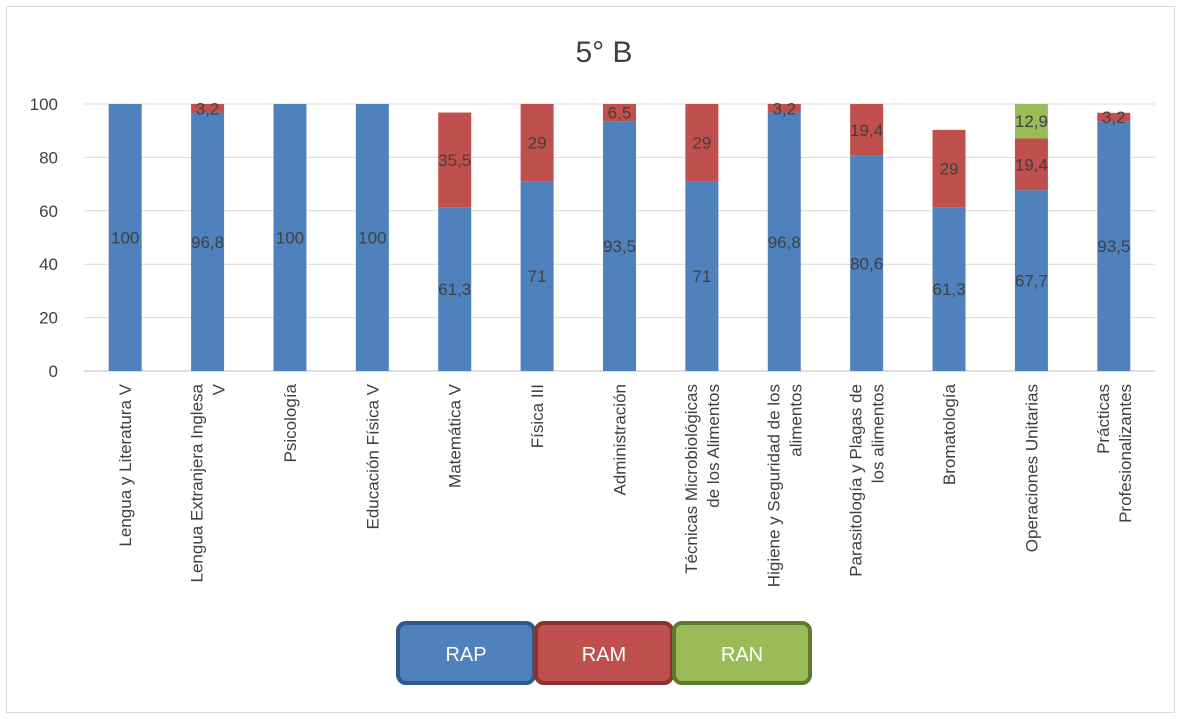 This screenshot has width=1181, height=719. Describe the element at coordinates (691, 479) in the screenshot. I see `x-category-label-line: Técnicas Microbiológicas` at that location.